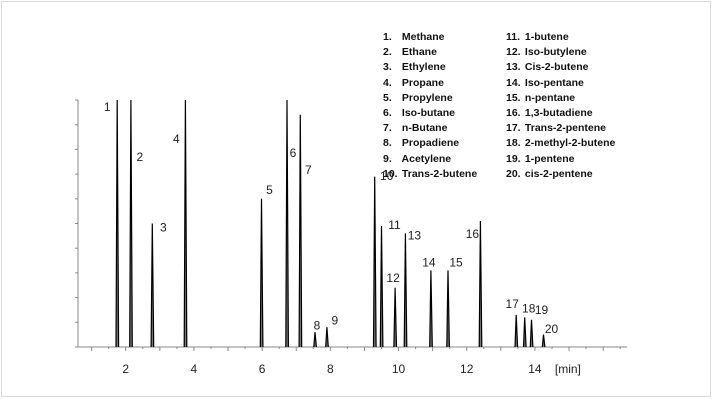 This screenshot has width=714, height=400. I want to click on legend-number: 7., so click(387, 128).